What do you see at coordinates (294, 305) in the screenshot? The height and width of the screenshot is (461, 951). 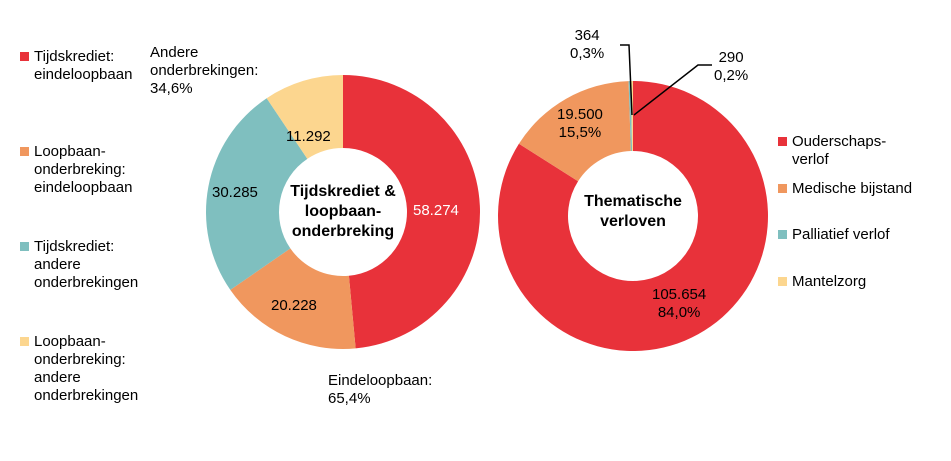 I see `data-label: 20.228` at bounding box center [294, 305].